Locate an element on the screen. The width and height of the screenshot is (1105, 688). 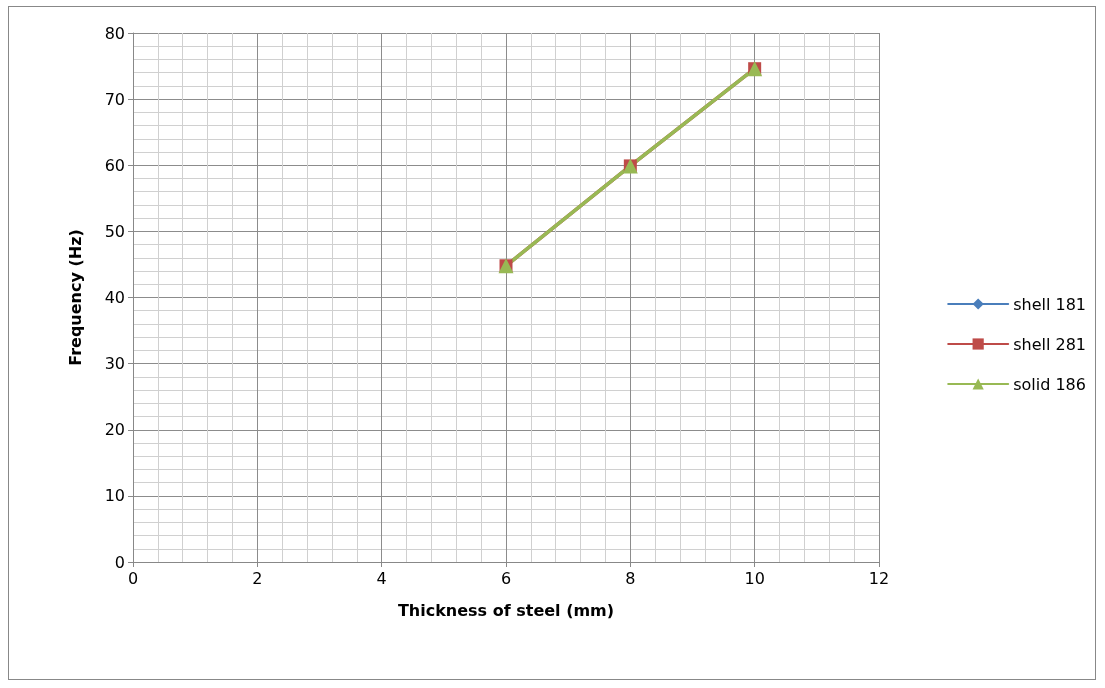
y-tick-label: 0 is located at coordinates (119, 562).